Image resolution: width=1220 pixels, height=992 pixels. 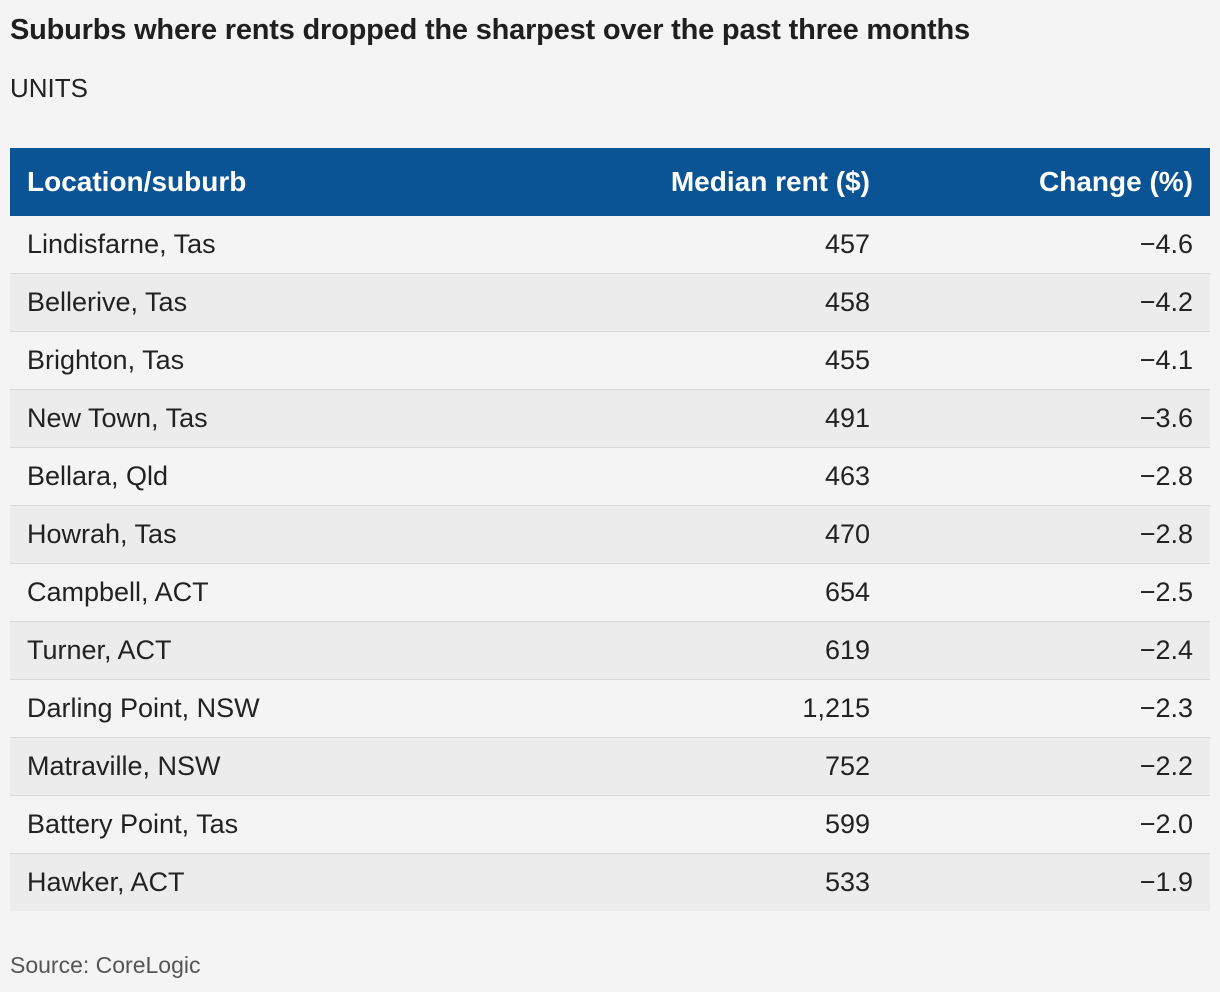 What do you see at coordinates (1166, 650) in the screenshot?
I see `cell-change: −2.4` at bounding box center [1166, 650].